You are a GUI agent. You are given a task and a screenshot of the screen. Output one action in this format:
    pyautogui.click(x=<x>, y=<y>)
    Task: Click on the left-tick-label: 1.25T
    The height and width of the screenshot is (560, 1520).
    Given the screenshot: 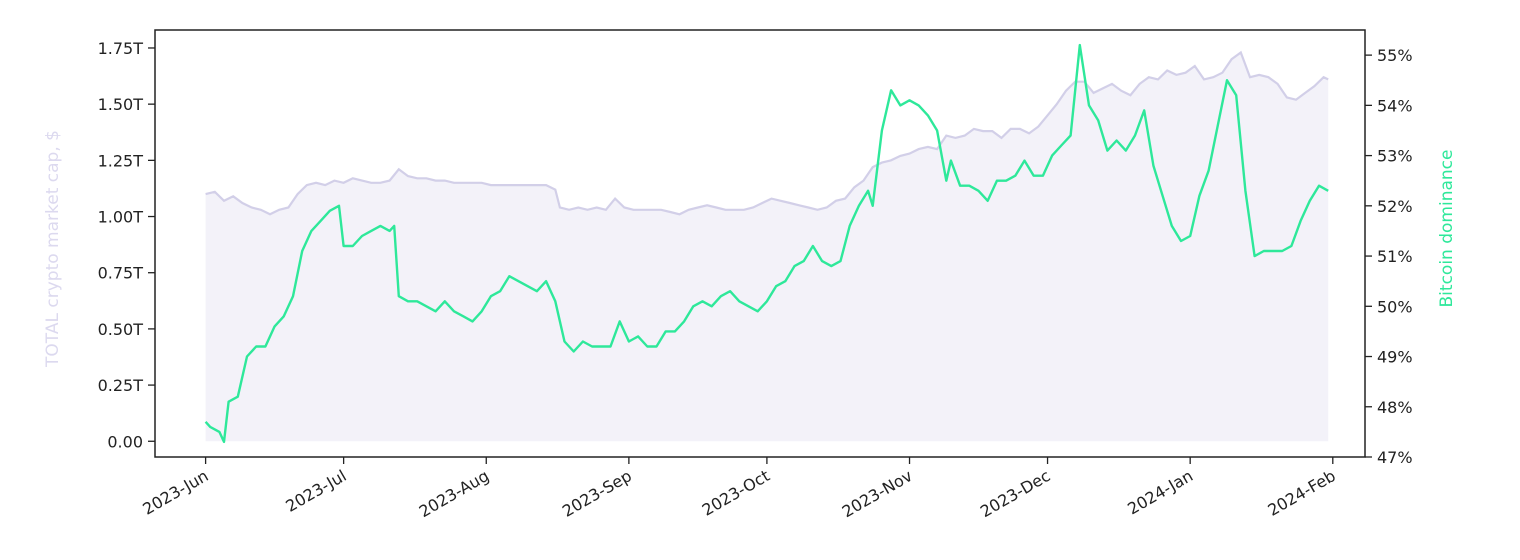 What is the action you would take?
    pyautogui.click(x=121, y=160)
    